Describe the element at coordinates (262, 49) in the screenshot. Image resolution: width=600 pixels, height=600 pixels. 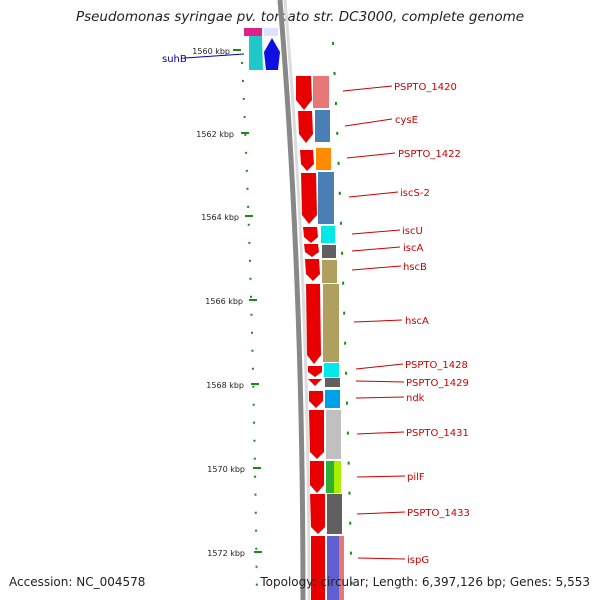
I see `top-gene-block` at that location.